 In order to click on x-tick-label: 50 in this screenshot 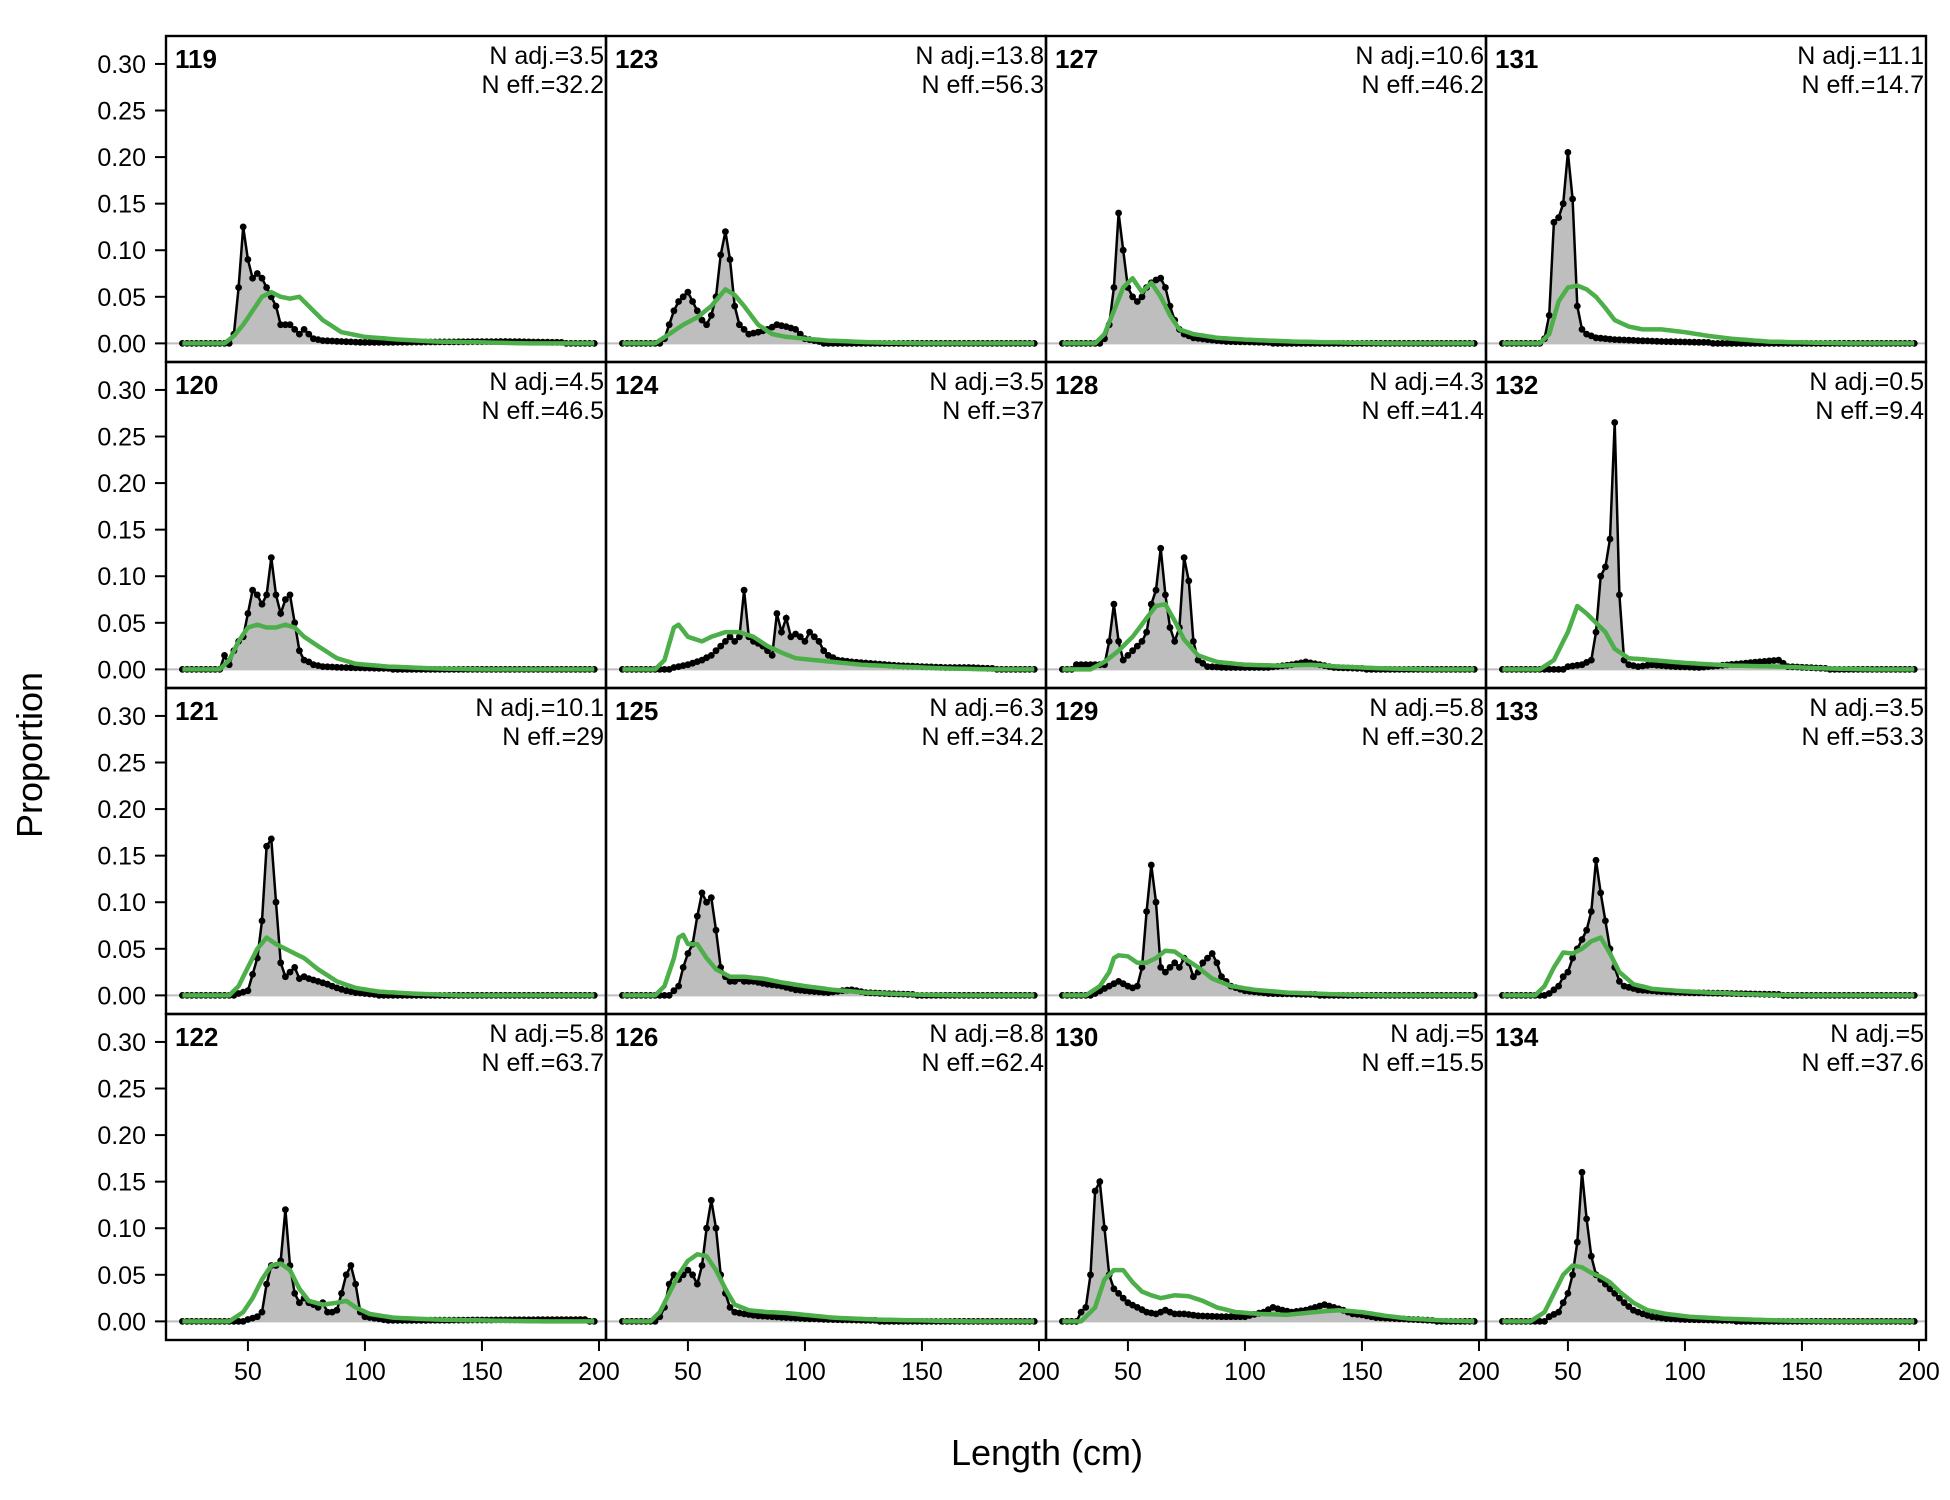, I will do `click(1128, 1372)`.